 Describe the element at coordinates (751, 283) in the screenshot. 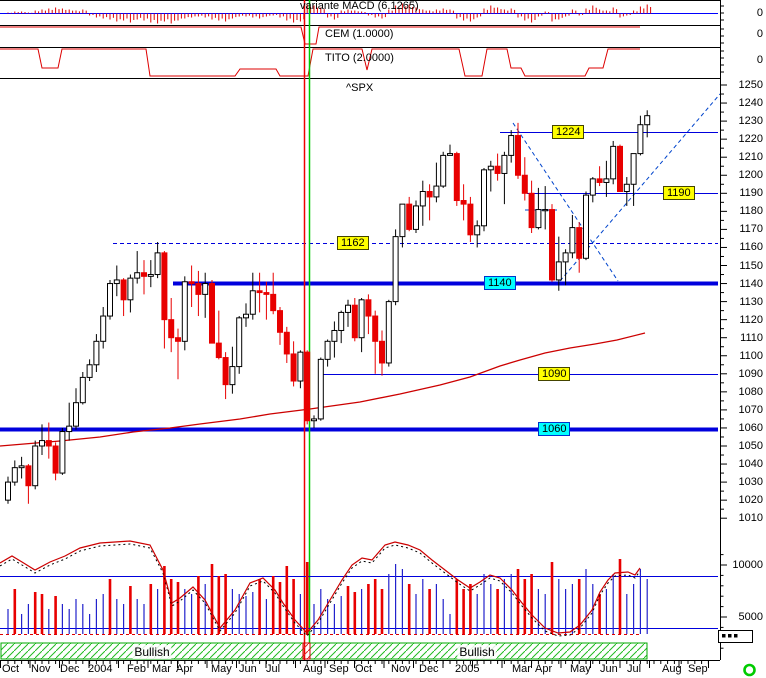

I see `y-axis-label-1140: 1140` at that location.